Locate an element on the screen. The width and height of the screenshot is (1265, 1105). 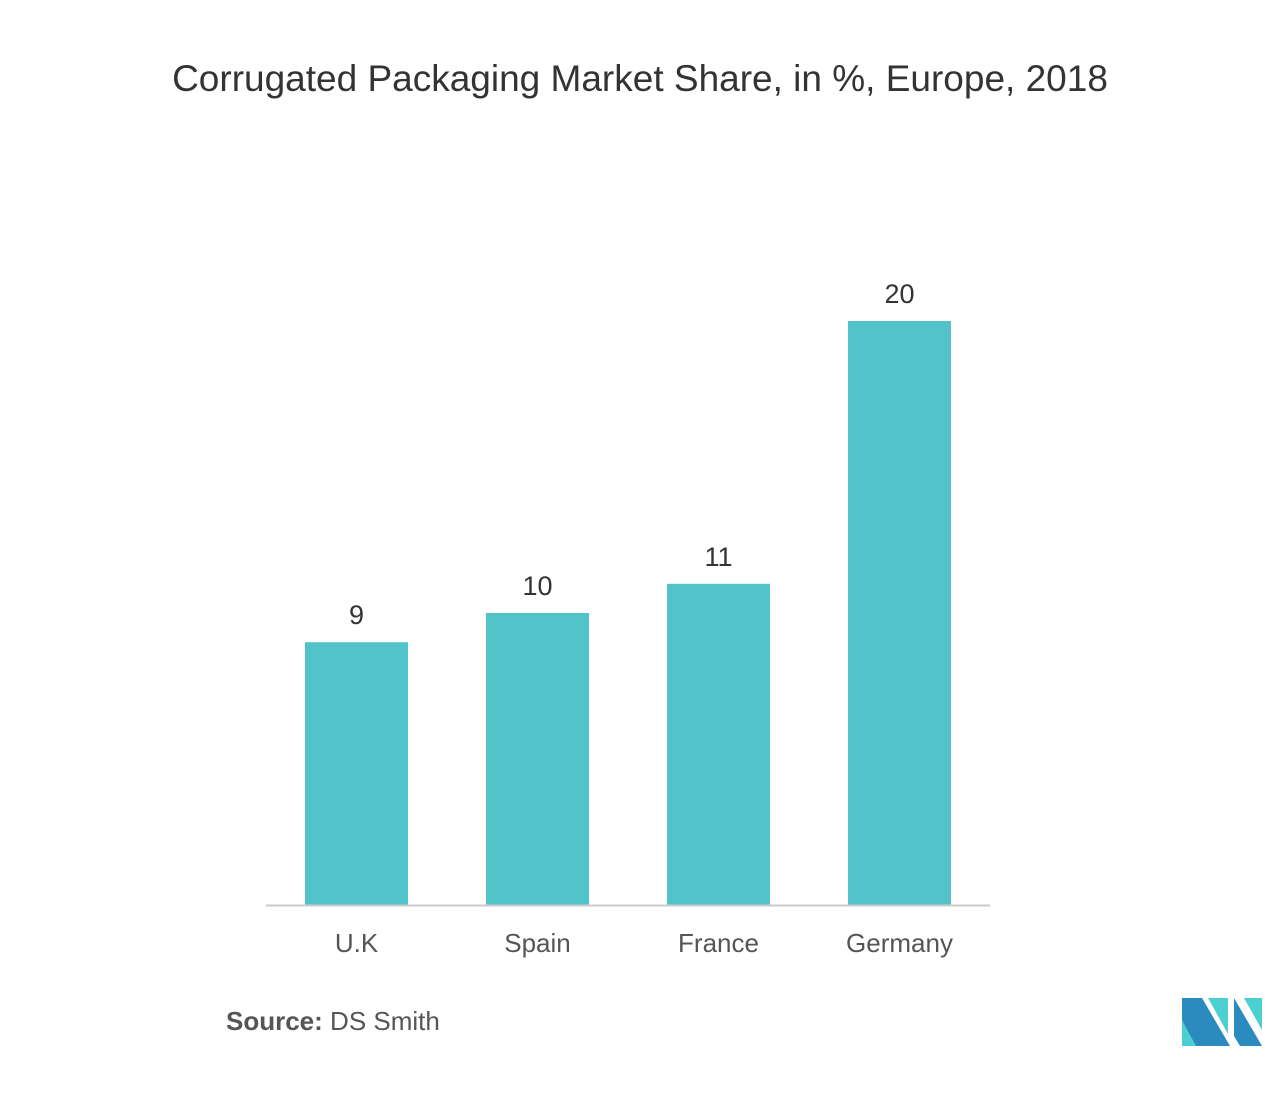
x-tick-label: U.K is located at coordinates (357, 943).